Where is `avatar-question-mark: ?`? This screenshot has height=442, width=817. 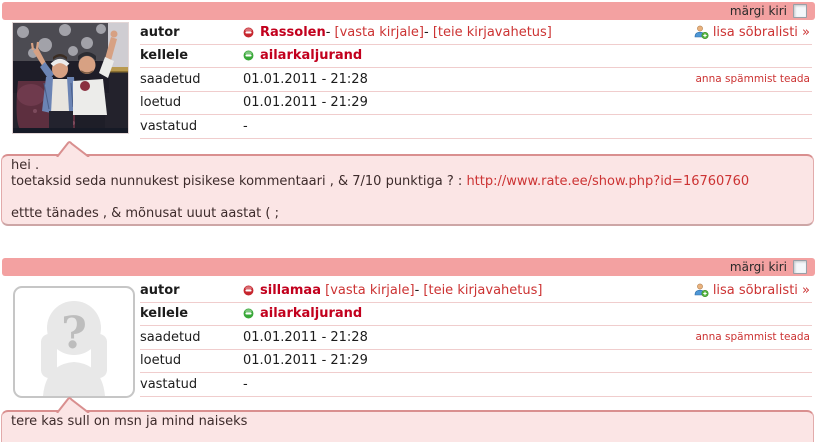 avatar-question-mark: ? is located at coordinates (74, 333).